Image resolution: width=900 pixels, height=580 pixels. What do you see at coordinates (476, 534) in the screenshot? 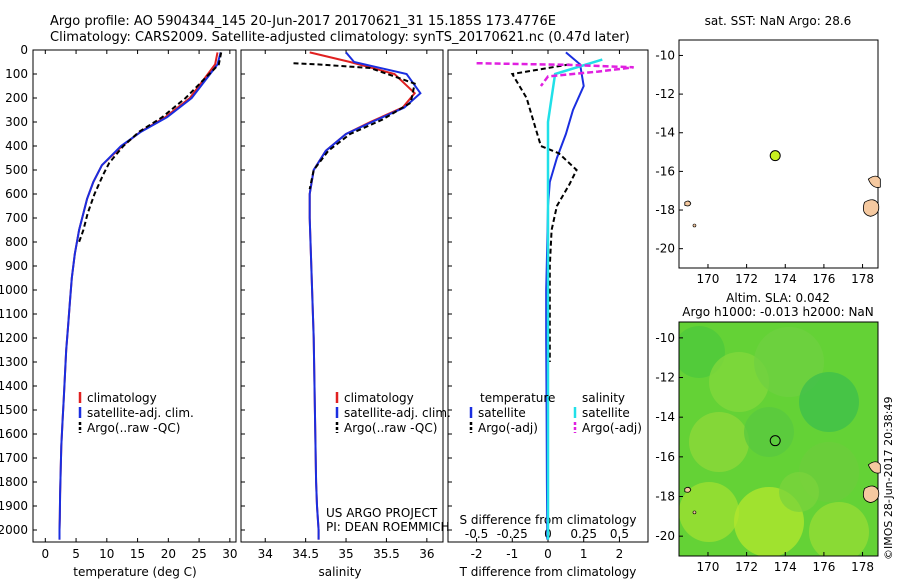
I see `diff-s-tick-label: -0.5` at bounding box center [476, 534].